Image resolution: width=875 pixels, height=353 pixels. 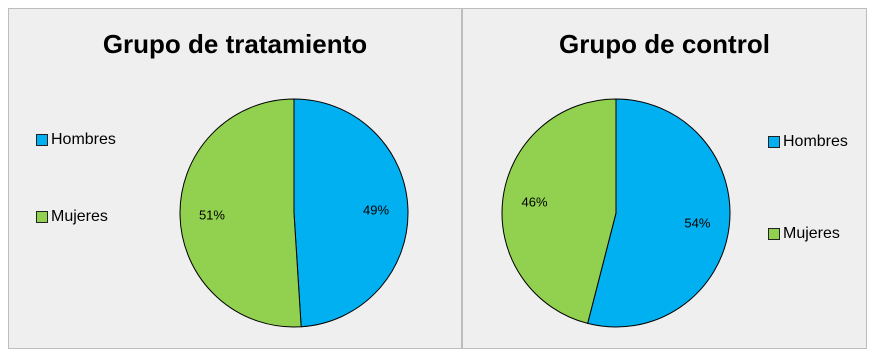 What do you see at coordinates (664, 44) in the screenshot?
I see `chart-title: Grupo de control` at bounding box center [664, 44].